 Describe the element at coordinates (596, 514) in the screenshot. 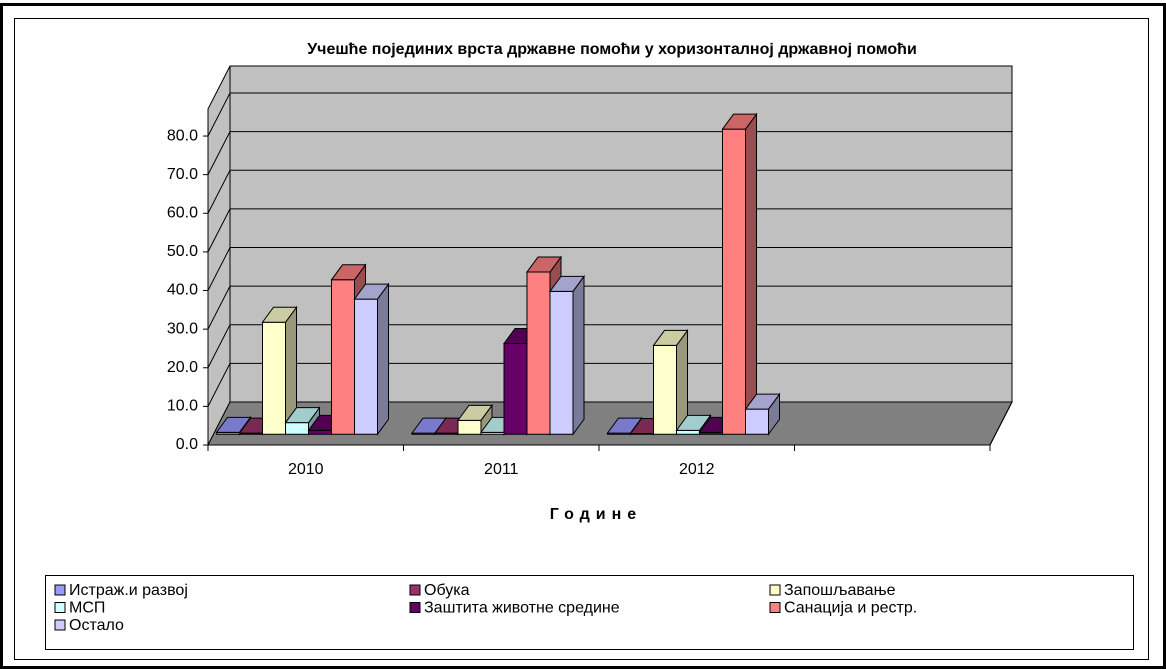

I see `x-axis-title: Године` at that location.